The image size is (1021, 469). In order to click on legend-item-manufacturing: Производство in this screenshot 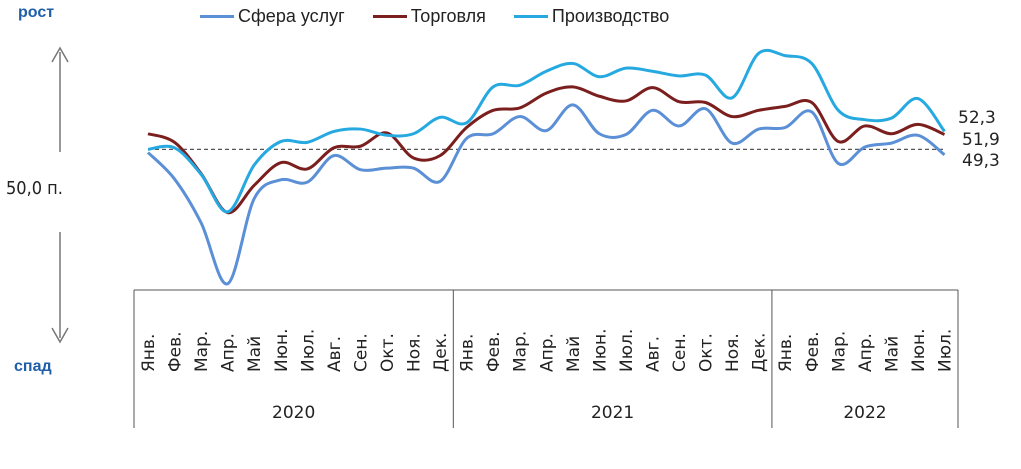, I will do `click(591, 16)`.